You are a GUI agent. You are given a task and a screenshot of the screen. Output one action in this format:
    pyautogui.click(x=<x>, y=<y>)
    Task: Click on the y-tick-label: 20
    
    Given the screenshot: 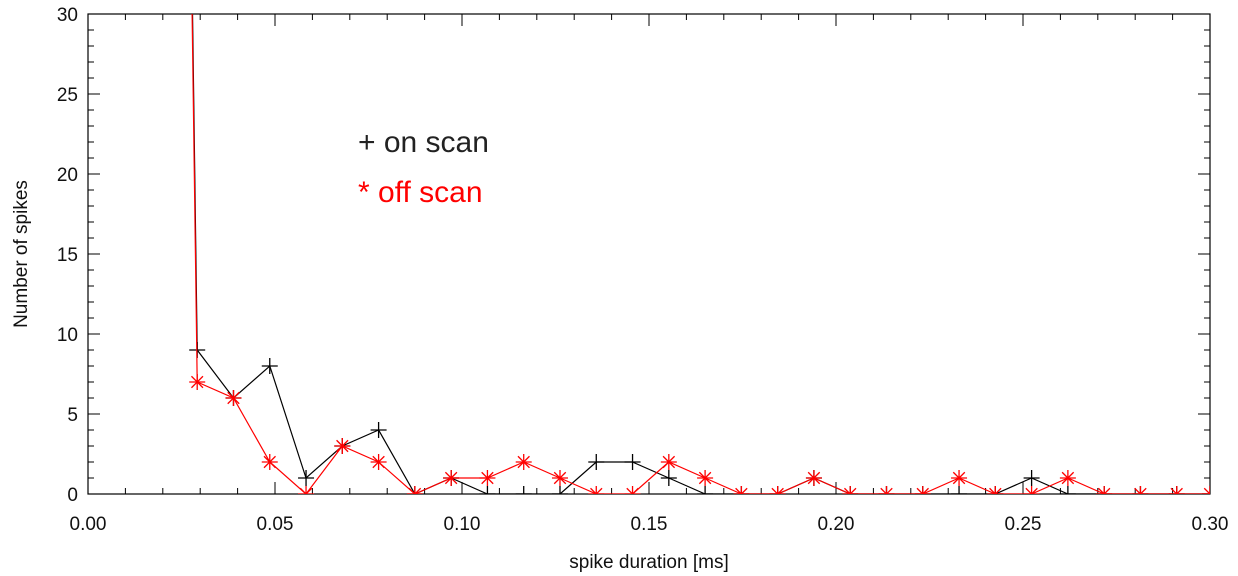 What is the action you would take?
    pyautogui.click(x=67, y=175)
    